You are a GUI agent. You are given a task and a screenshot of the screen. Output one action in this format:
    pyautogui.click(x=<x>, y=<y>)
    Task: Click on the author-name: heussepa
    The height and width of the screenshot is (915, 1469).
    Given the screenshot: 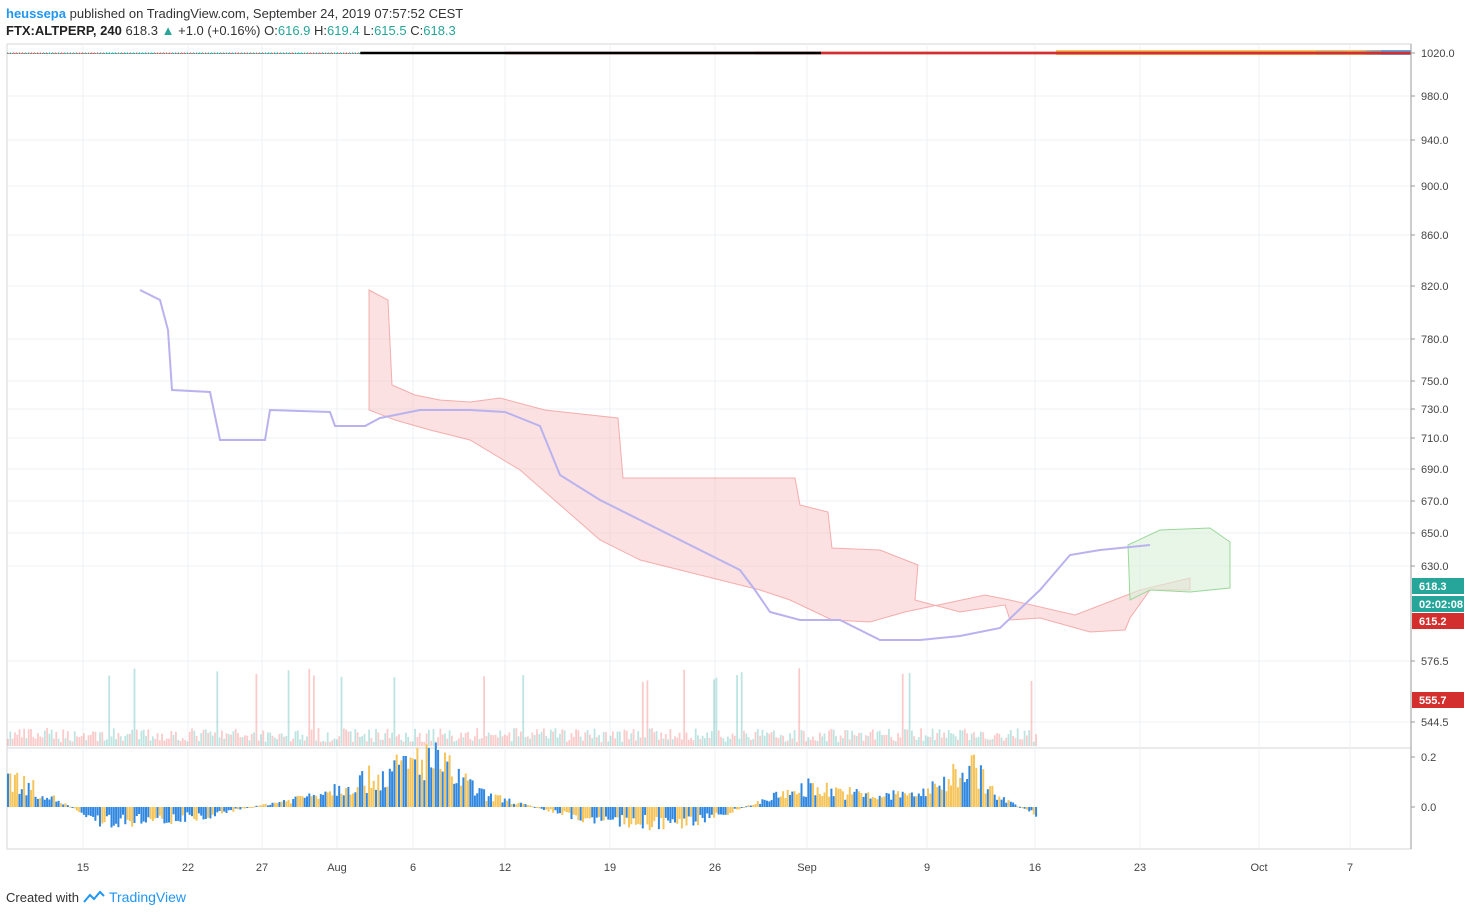 What is the action you would take?
    pyautogui.click(x=36, y=13)
    